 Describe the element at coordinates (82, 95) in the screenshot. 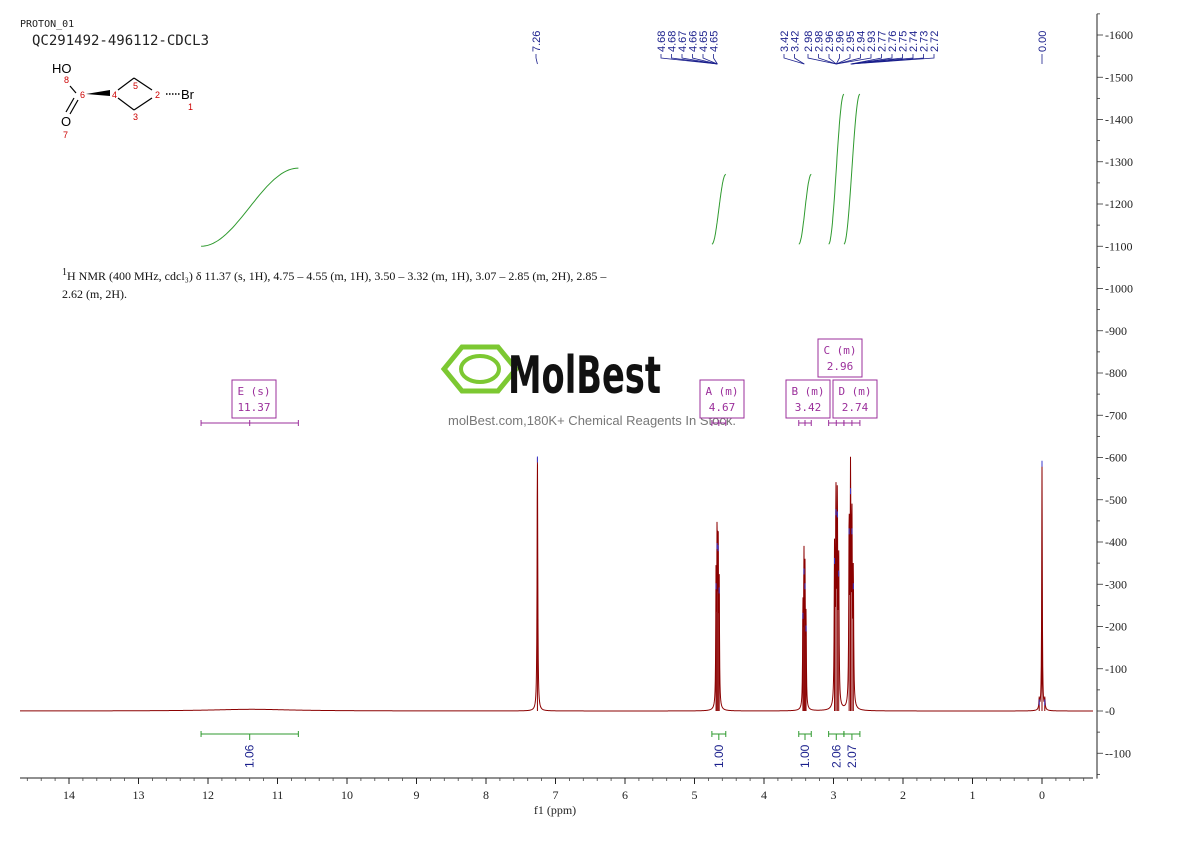

I see `atom-num-6: 6` at that location.